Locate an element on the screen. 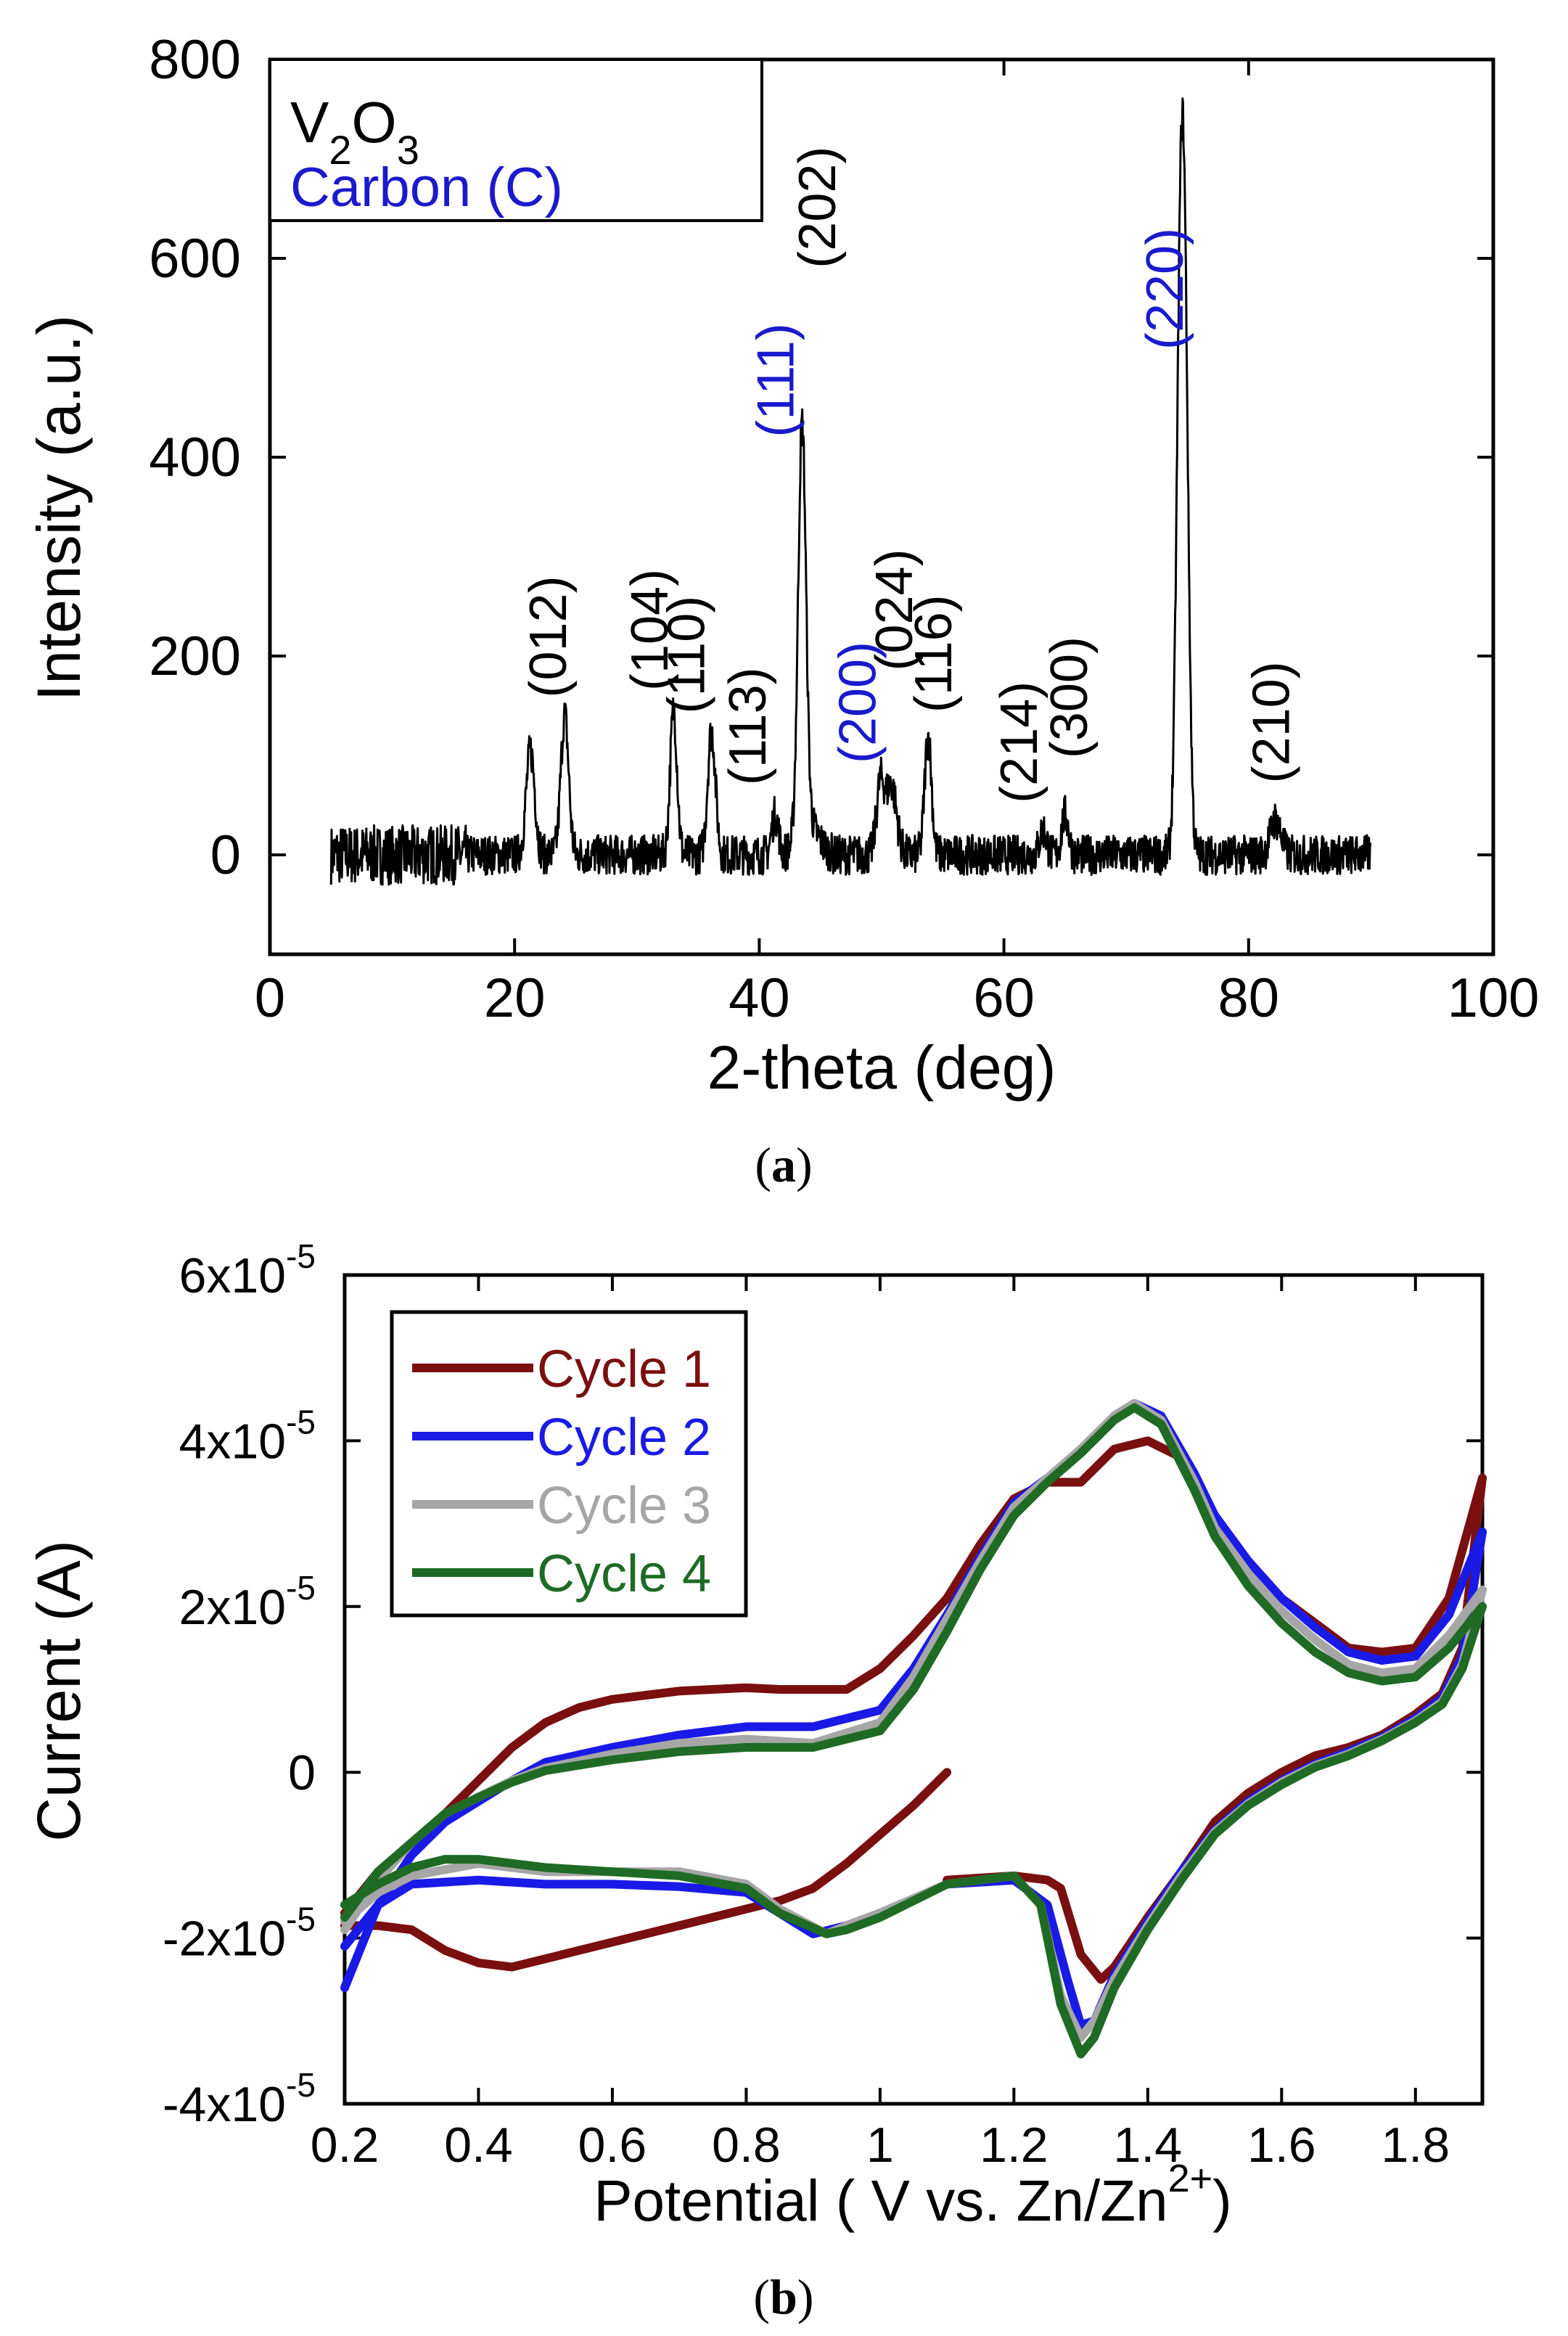 The image size is (1568, 2336). cv-y-tick-base: 0 is located at coordinates (302, 1772).